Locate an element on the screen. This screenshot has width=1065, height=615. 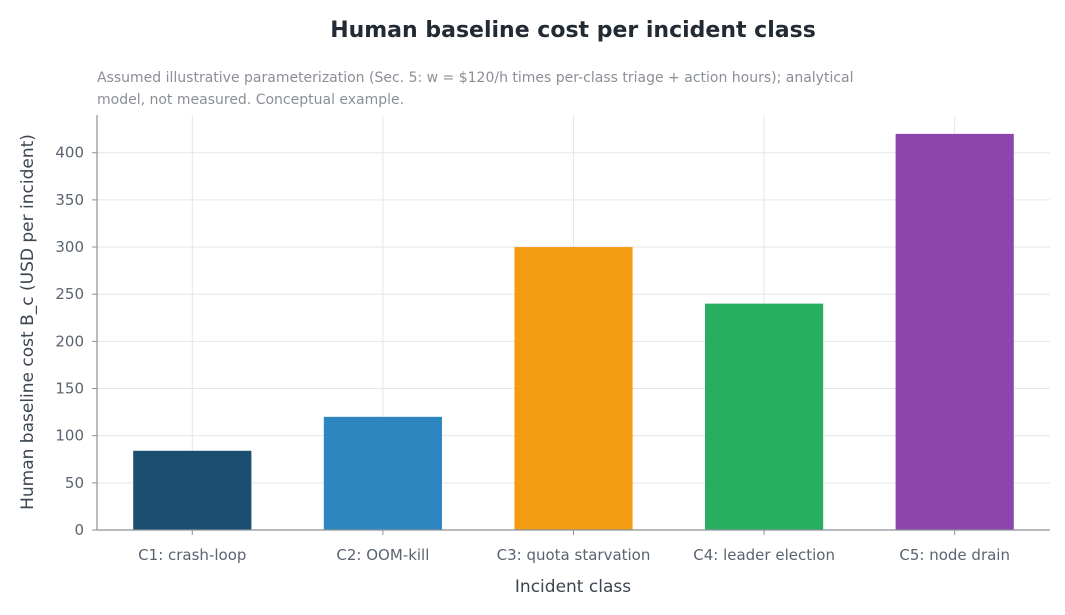
y-tick-label: 0 is located at coordinates (79, 530).